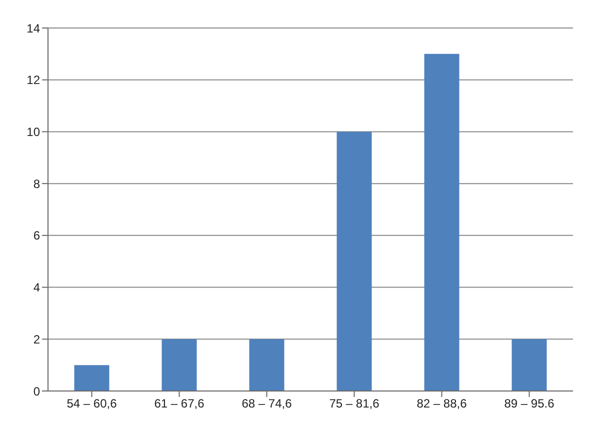  What do you see at coordinates (354, 403) in the screenshot?
I see `x-tick-label: 75 – 81,6` at bounding box center [354, 403].